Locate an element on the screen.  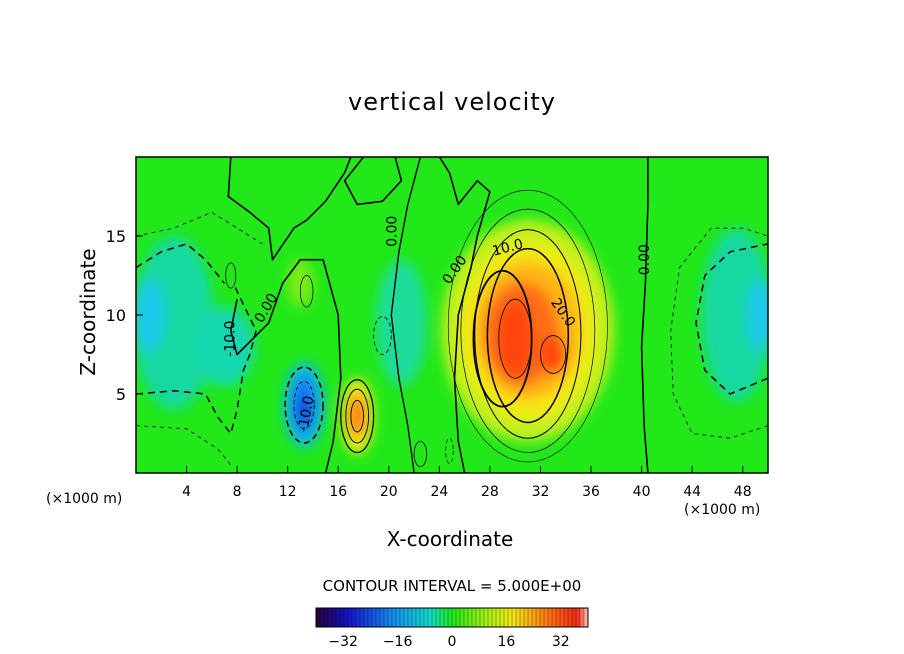
colorbar-tick-label: −16 is located at coordinates (398, 642).